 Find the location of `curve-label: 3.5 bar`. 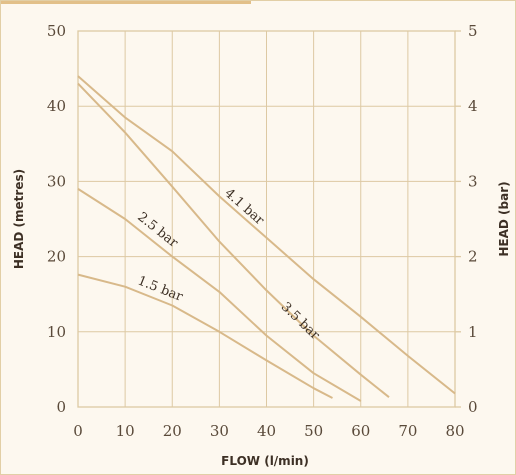

curve-label: 3.5 bar is located at coordinates (300, 322).